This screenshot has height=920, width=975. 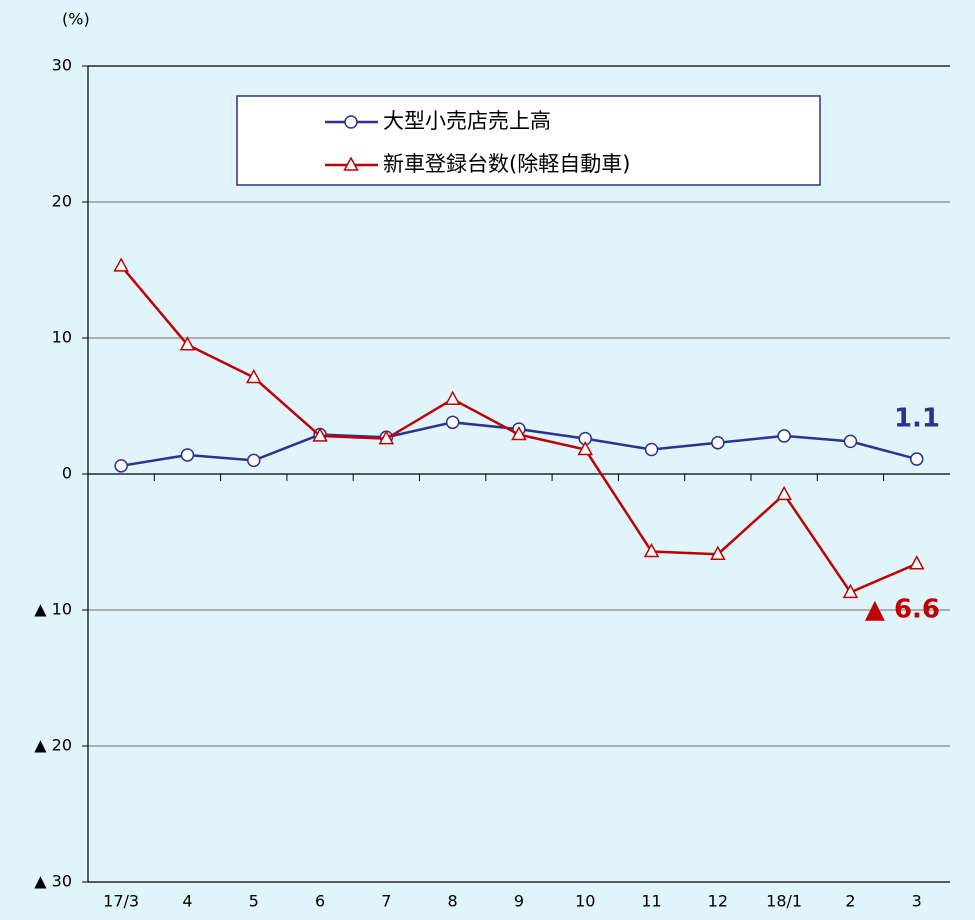 I want to click on x-tick-label: 12, so click(x=718, y=901).